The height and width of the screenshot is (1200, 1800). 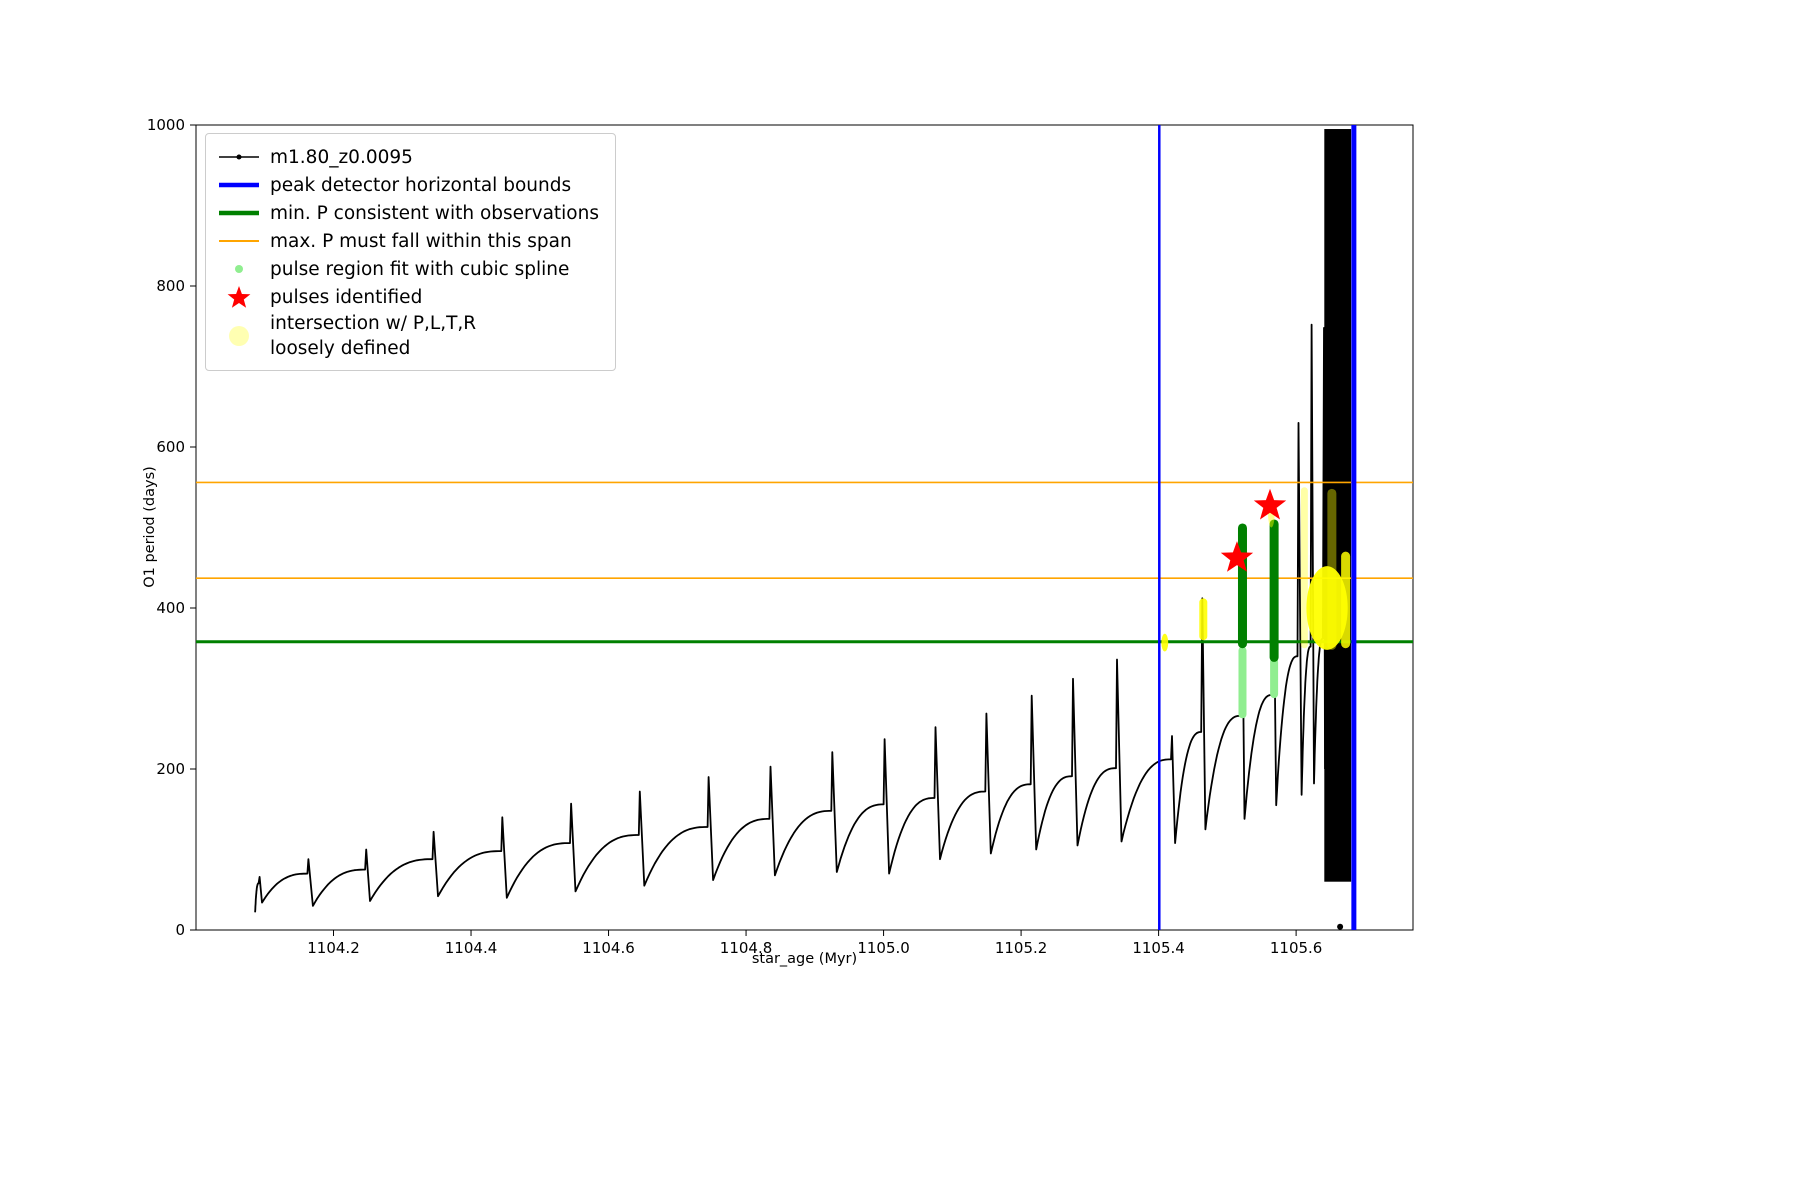 What do you see at coordinates (471, 948) in the screenshot?
I see `x-tick-label: 1104.4` at bounding box center [471, 948].